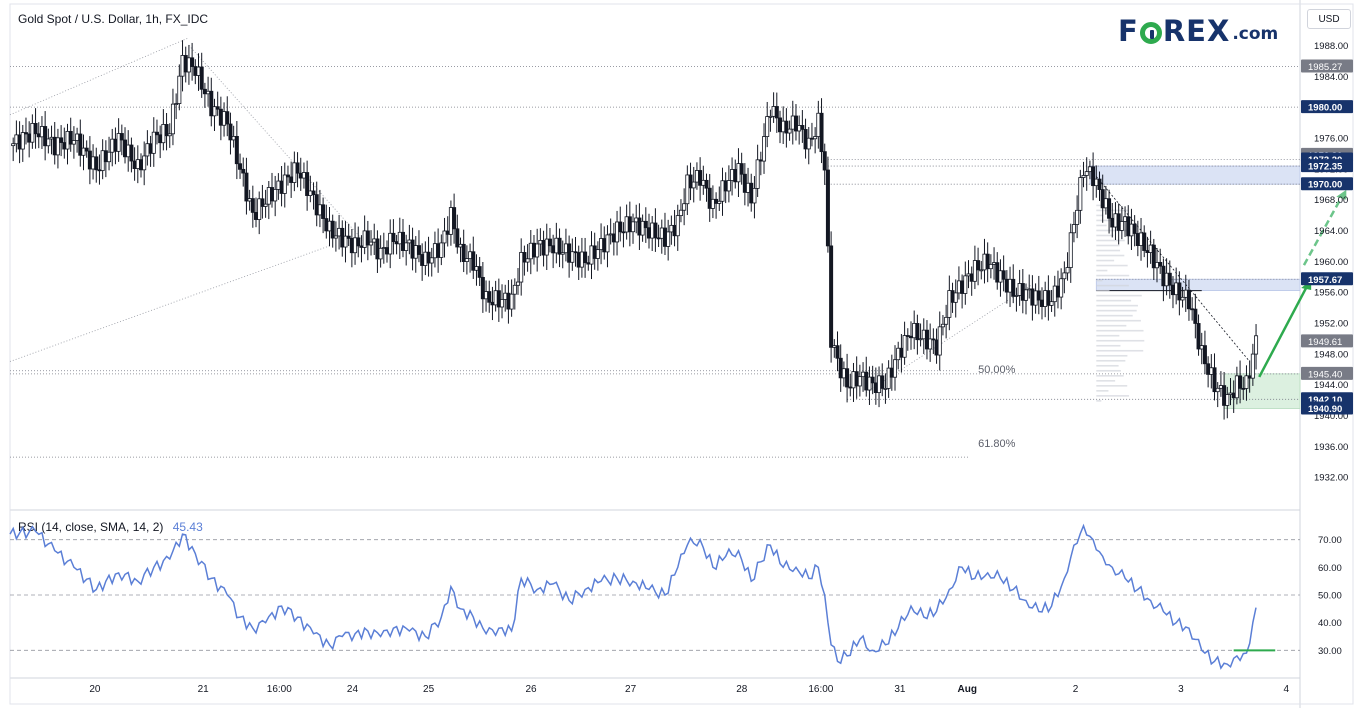 This screenshot has height=708, width=1363. I want to click on time-tick-label-12: 3, so click(1181, 689).